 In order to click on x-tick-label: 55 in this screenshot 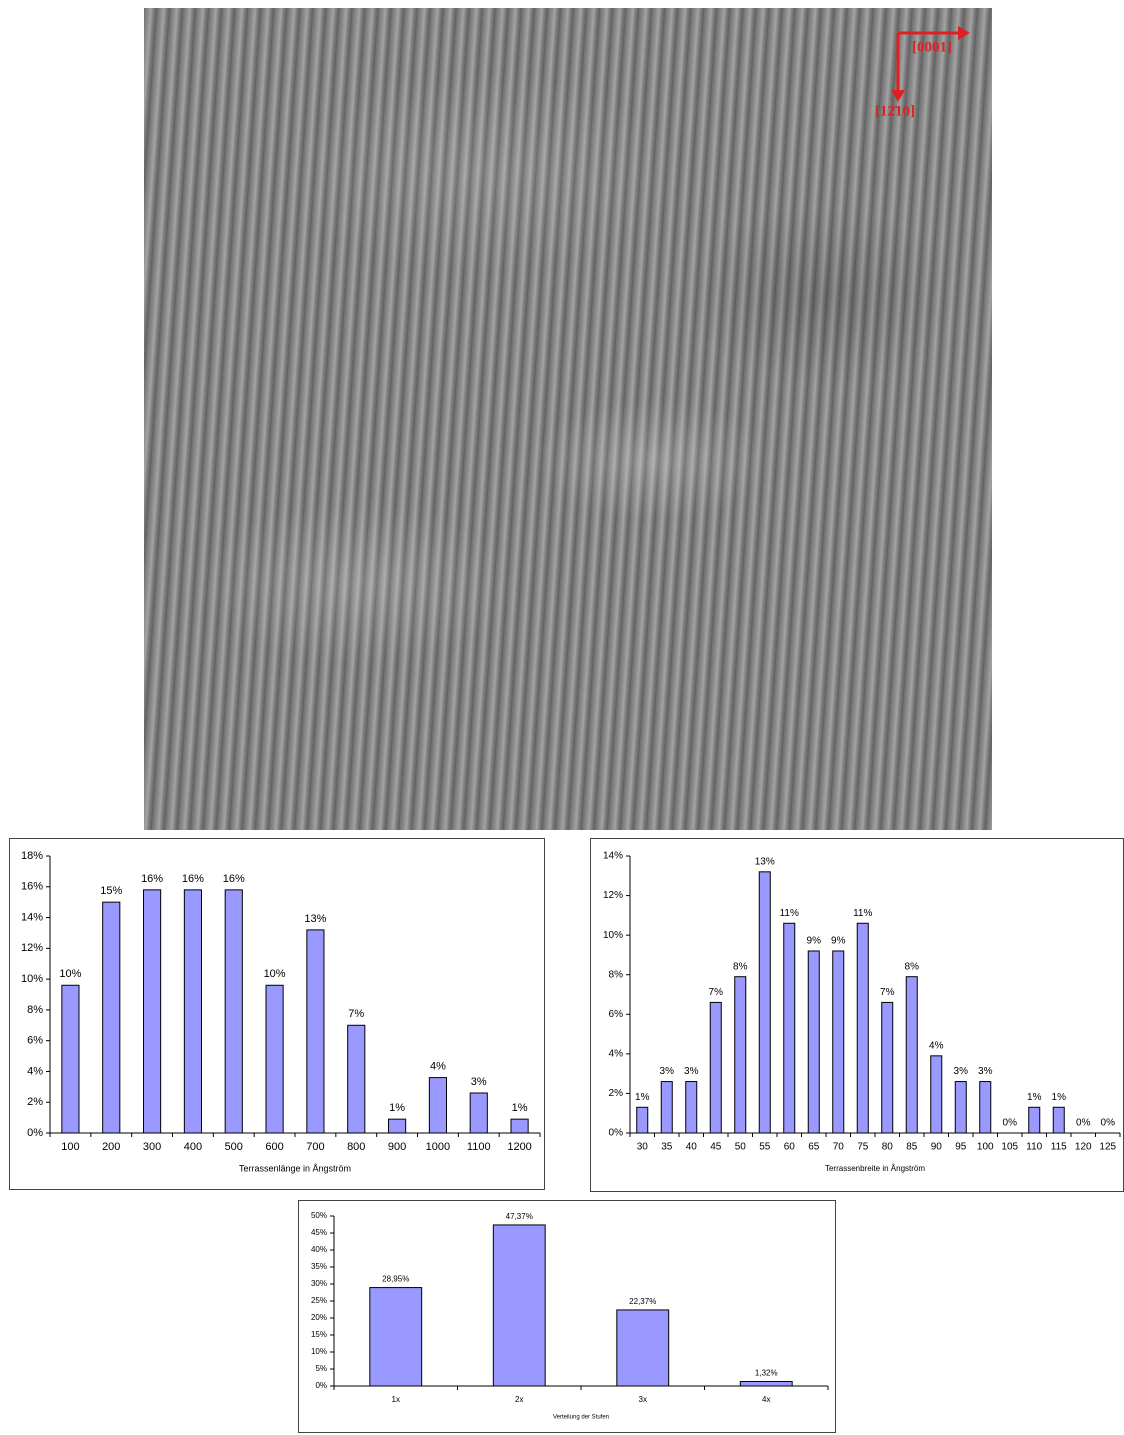, I will do `click(765, 1147)`.